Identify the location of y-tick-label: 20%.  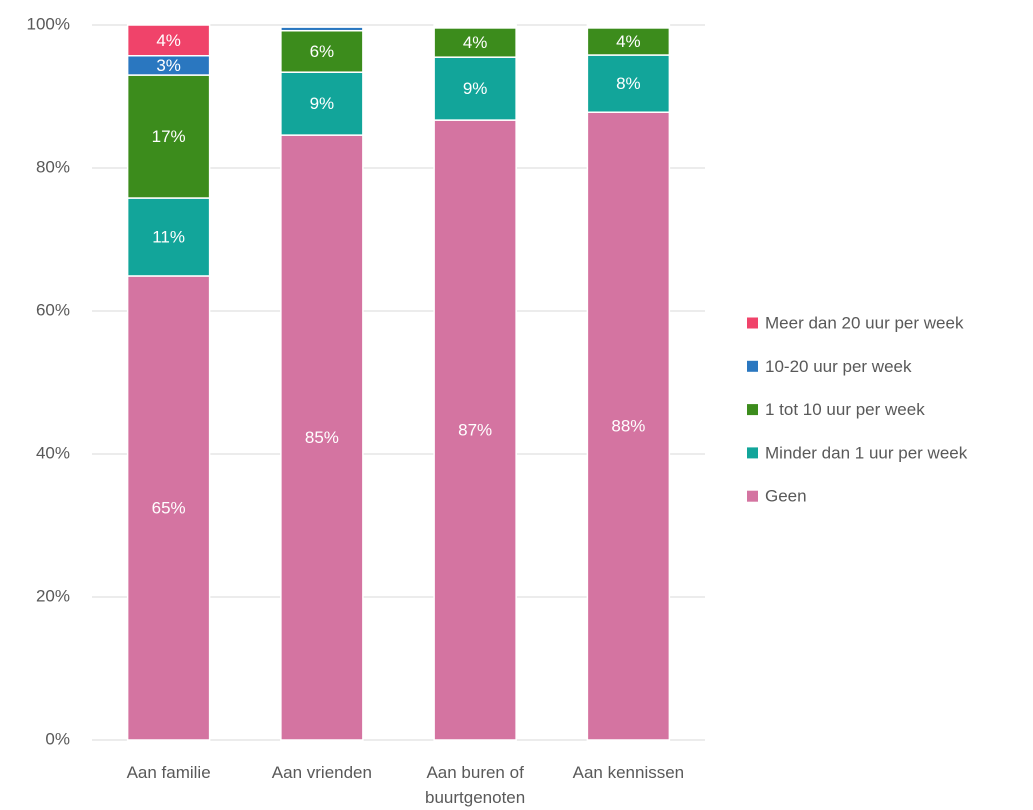
(53, 595).